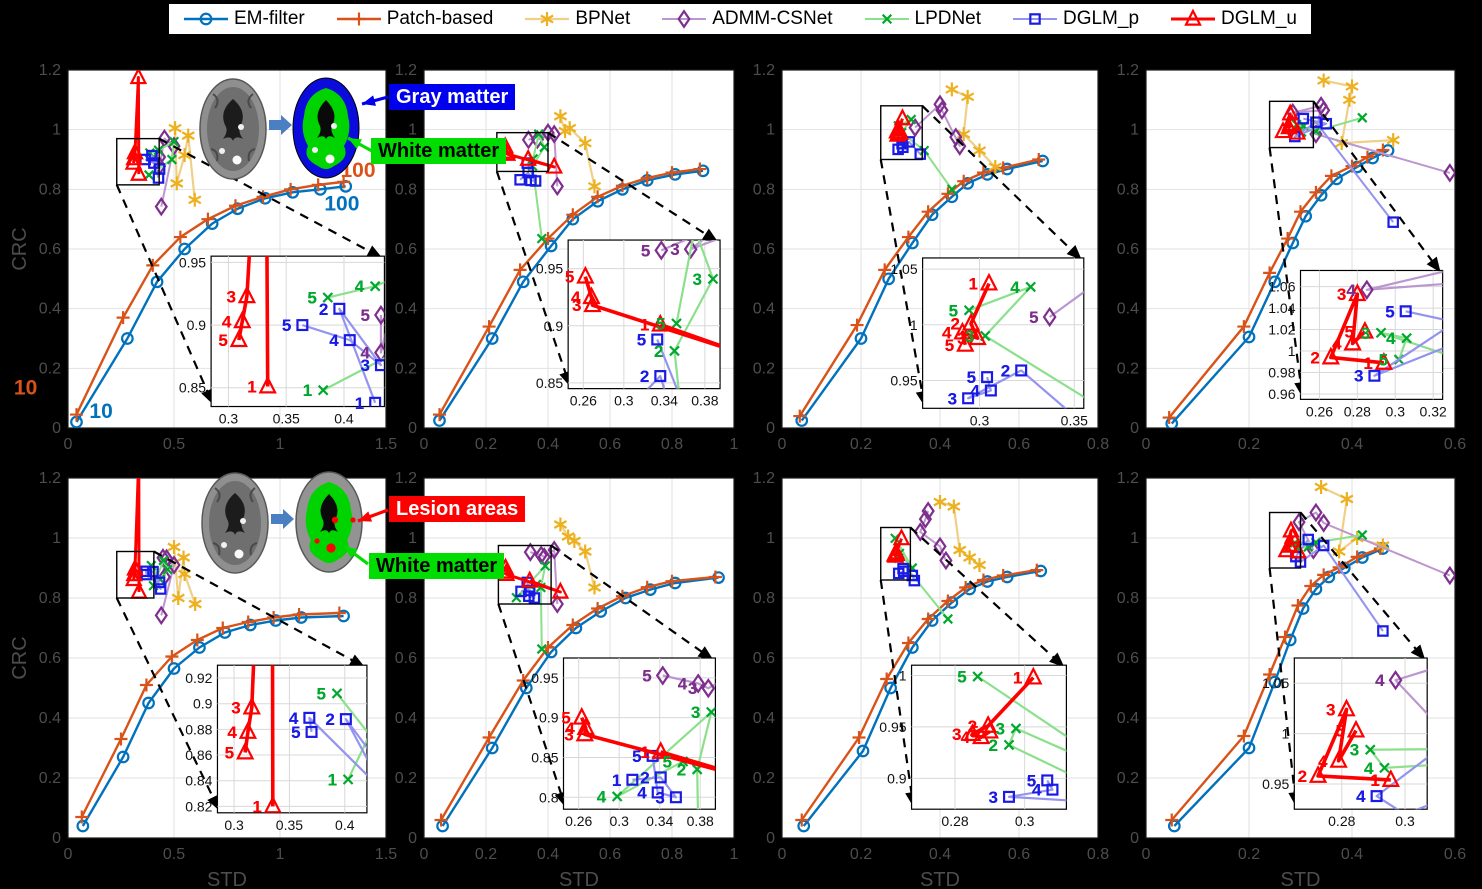 The width and height of the screenshot is (1482, 889). I want to click on inset-x-tick-label: 0.32, so click(1433, 411).